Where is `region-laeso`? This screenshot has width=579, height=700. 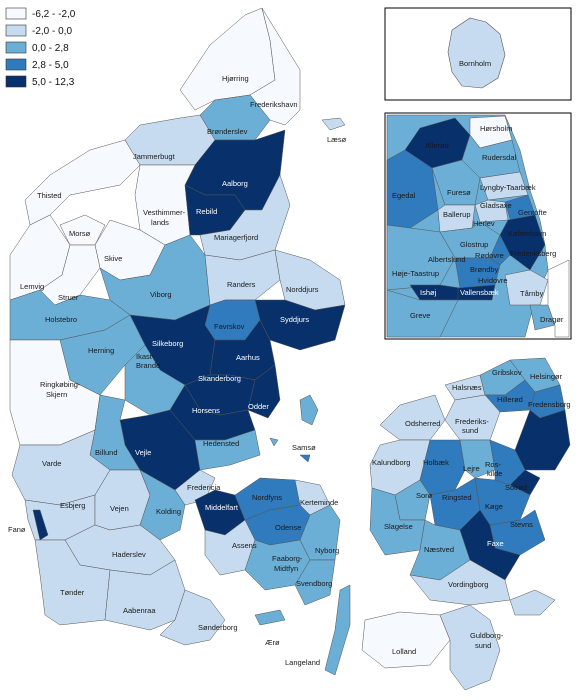 region-laeso is located at coordinates (333, 124).